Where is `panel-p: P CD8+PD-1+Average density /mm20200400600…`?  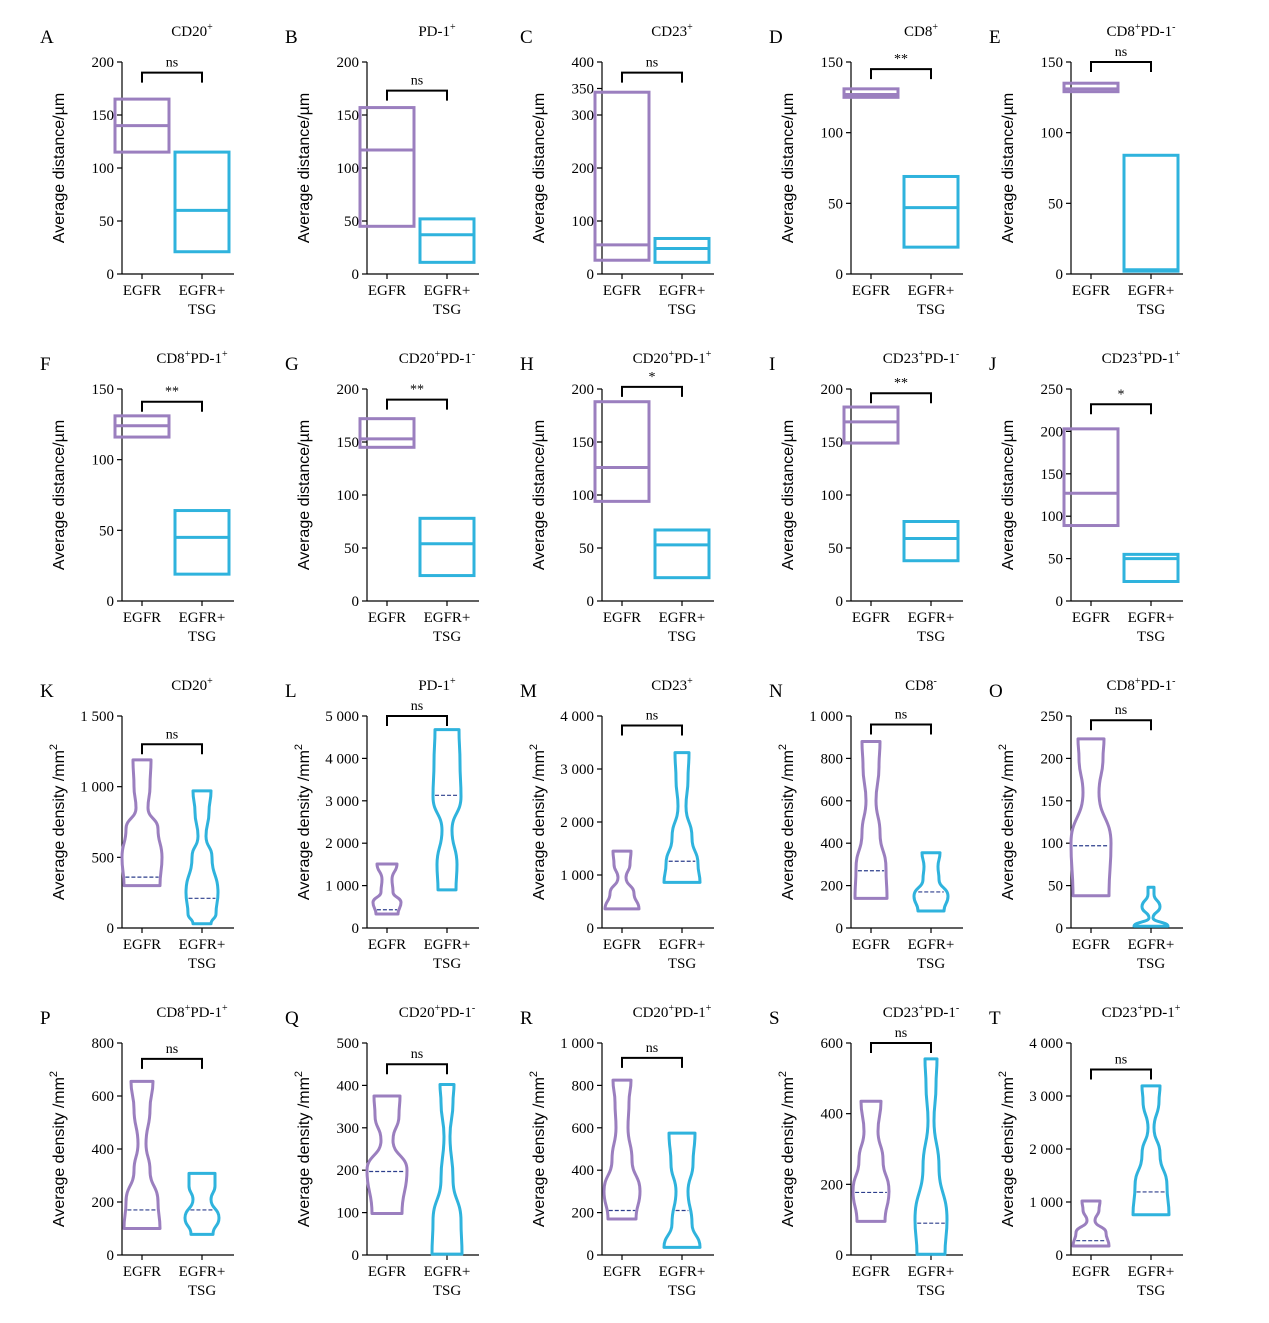 panel-p: P CD8+PD-1+Average density /mm20200400600… is located at coordinates (137, 1151).